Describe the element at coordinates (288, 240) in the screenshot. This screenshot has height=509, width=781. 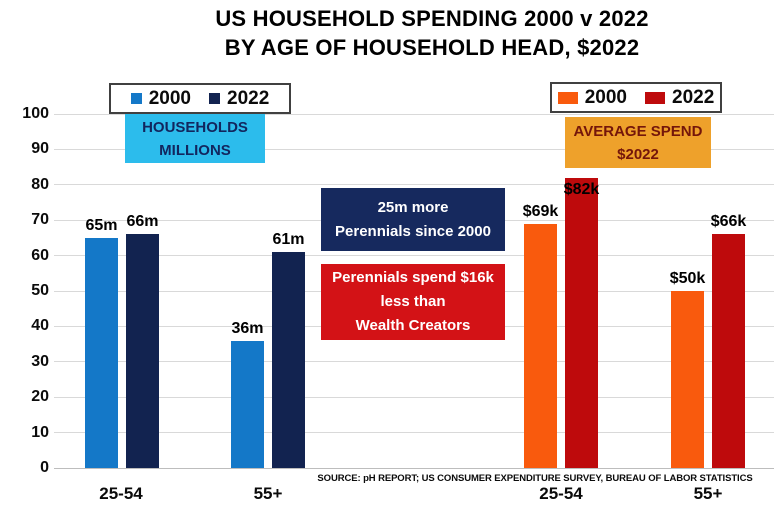
I see `bar-value-label: 61m` at that location.